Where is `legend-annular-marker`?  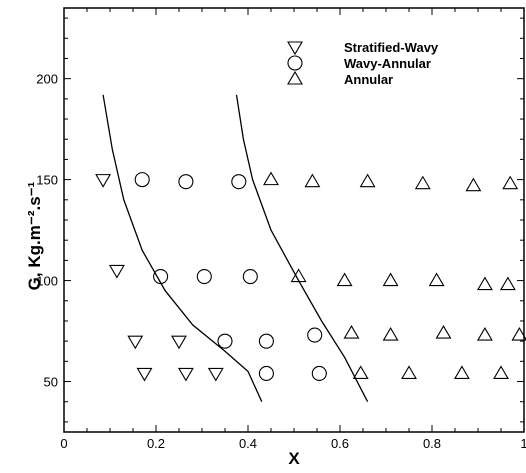
legend-annular-marker is located at coordinates (295, 77).